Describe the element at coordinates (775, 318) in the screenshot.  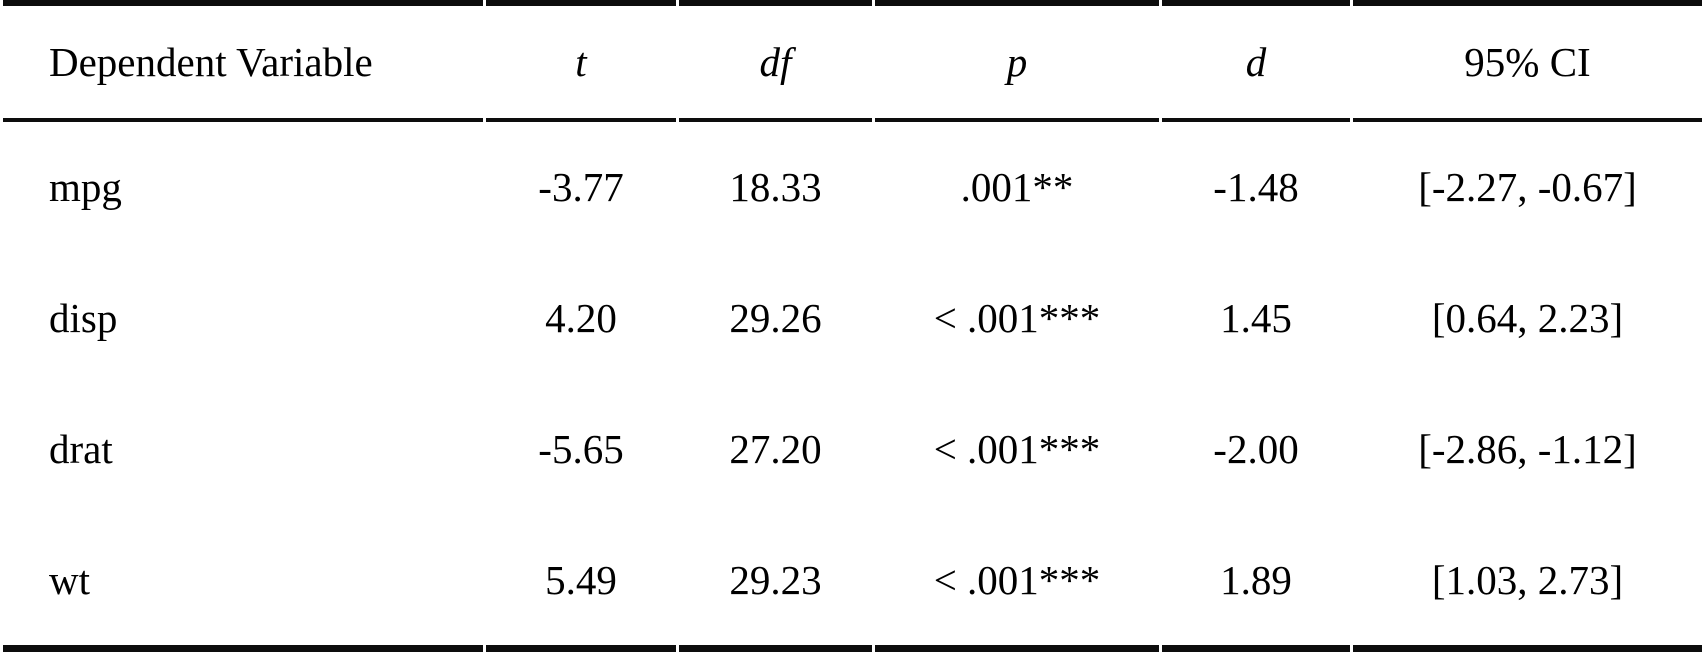
I see `cell-df: 29.26` at that location.